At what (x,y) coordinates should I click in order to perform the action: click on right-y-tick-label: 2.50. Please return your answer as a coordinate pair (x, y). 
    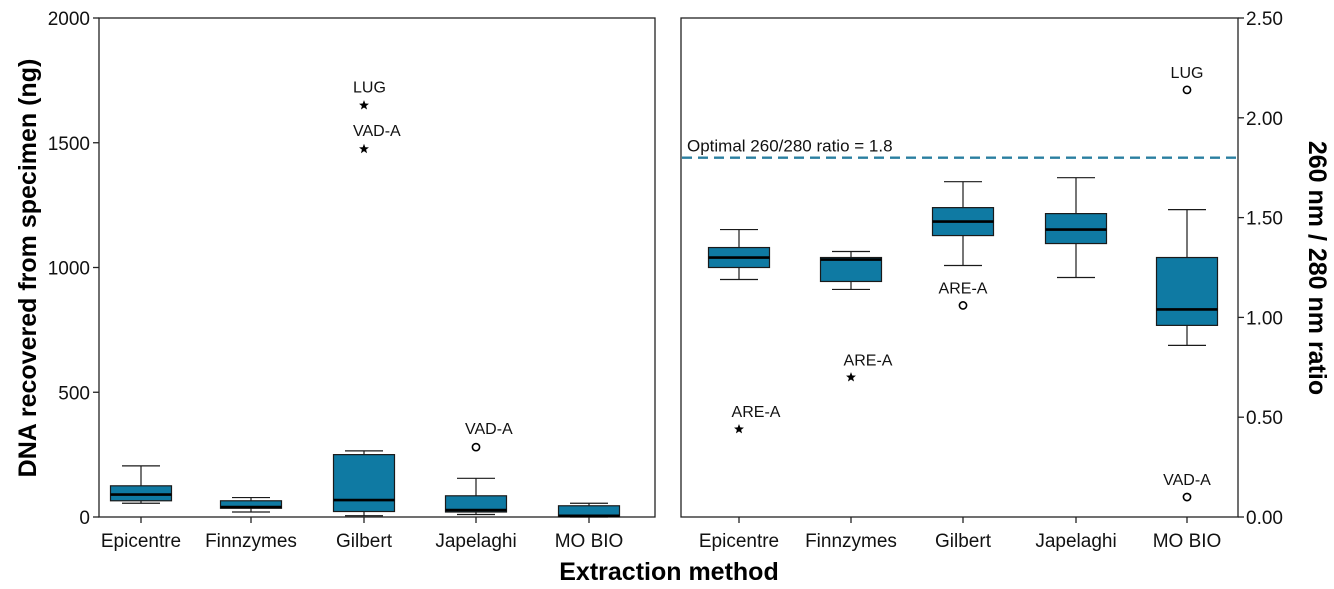
    Looking at the image, I should click on (1264, 19).